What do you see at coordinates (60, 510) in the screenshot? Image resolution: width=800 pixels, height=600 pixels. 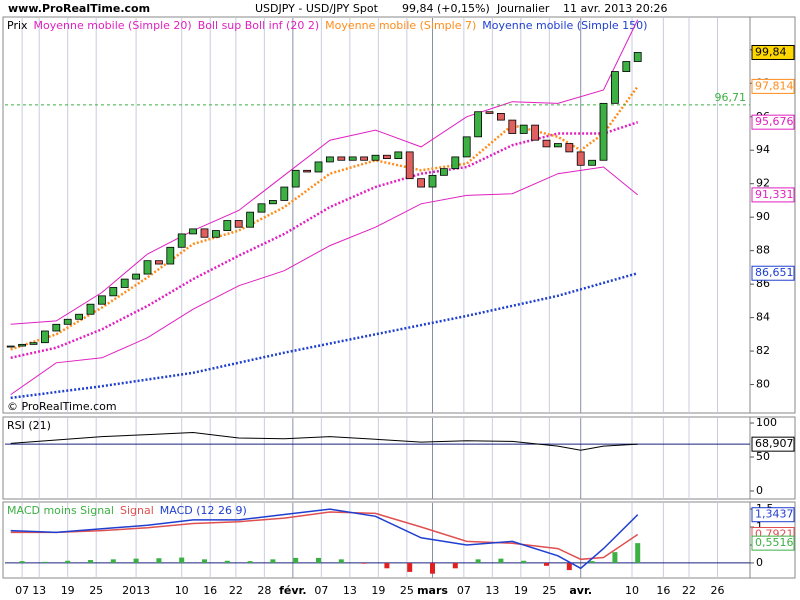 I see `legend-entry: MACD moins Signal` at bounding box center [60, 510].